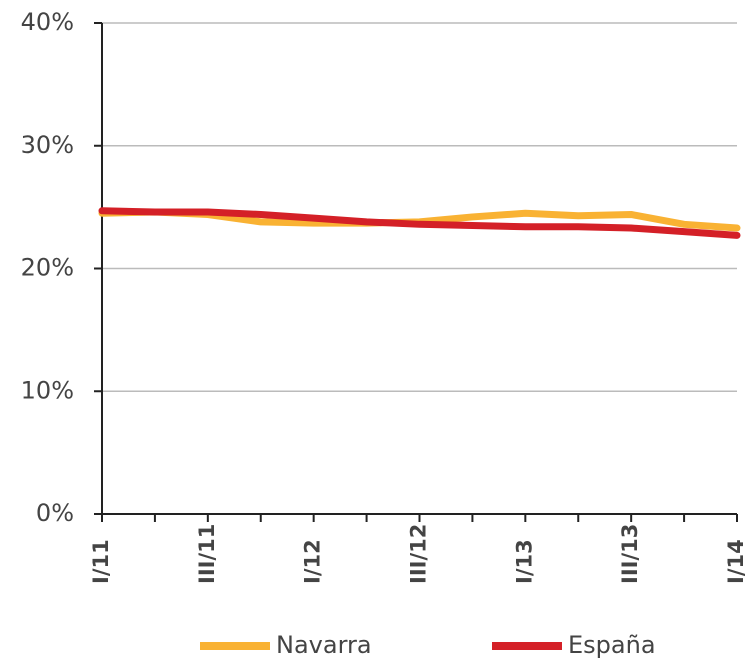  What do you see at coordinates (47, 268) in the screenshot?
I see `y-tick-label: 20%` at bounding box center [47, 268].